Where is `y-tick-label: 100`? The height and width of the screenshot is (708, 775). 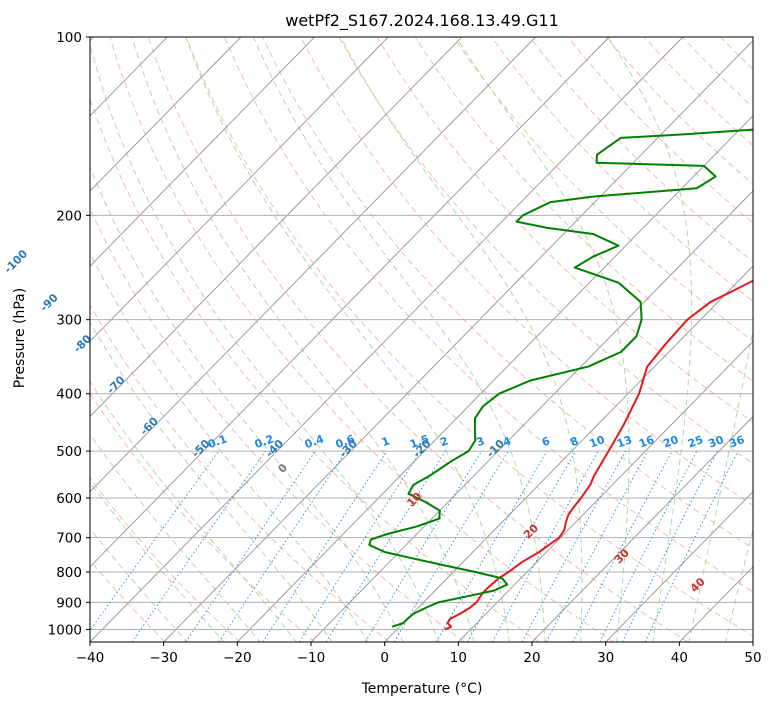 y-tick-label: 100 is located at coordinates (69, 38).